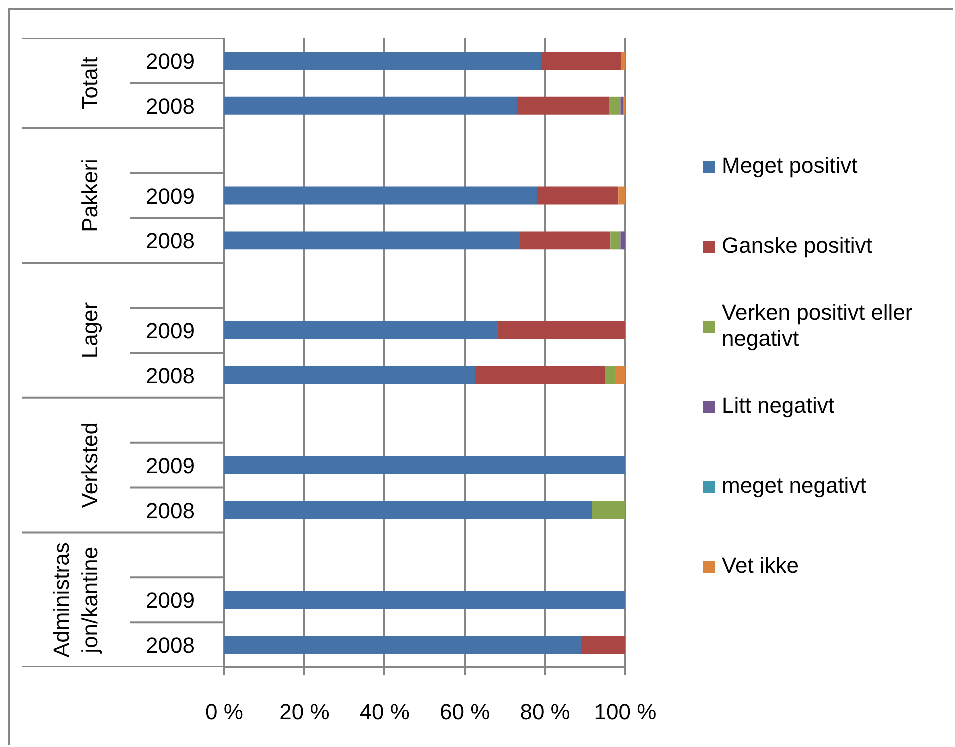  Describe the element at coordinates (625, 712) in the screenshot. I see `x-tick-label: 100 %` at that location.